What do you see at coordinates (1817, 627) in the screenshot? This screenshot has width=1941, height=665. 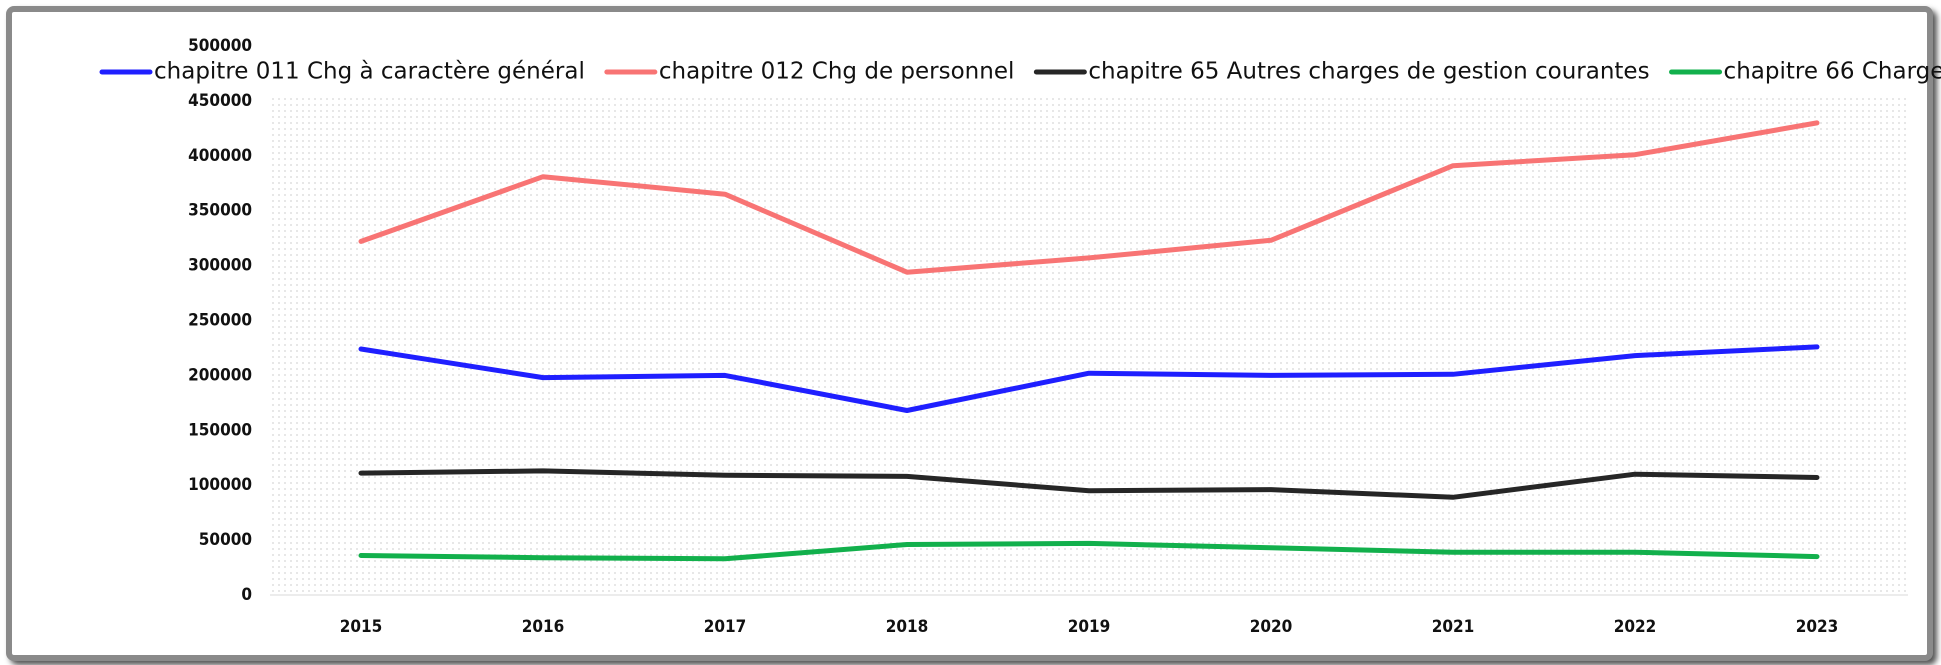 I see `x-tick-label: 2023` at bounding box center [1817, 627].